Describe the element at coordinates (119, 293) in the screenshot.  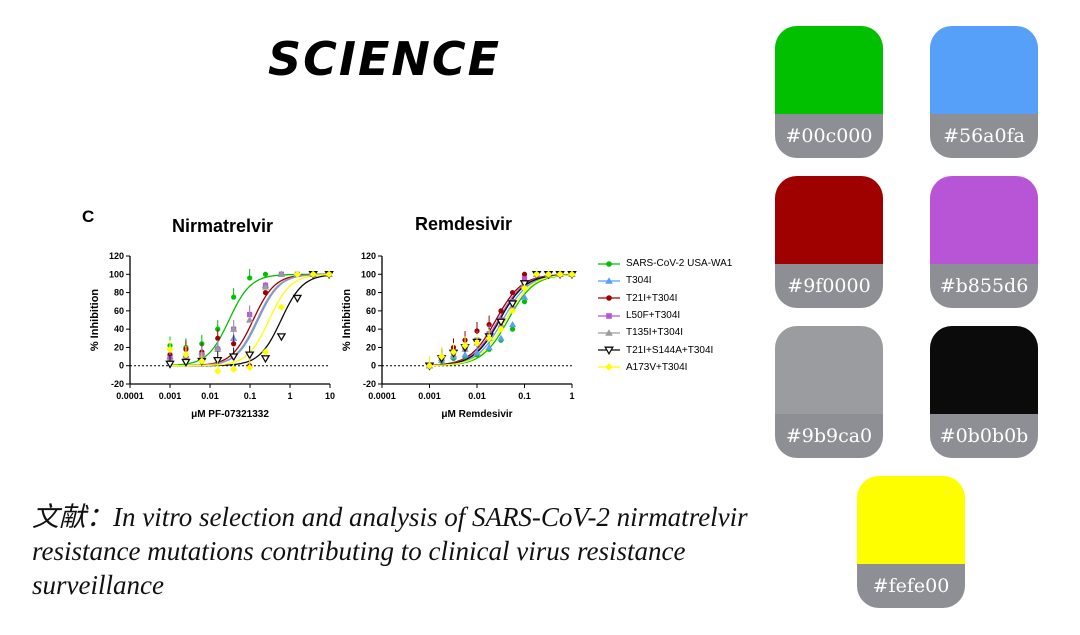
I see `y-tick-label: 80` at that location.